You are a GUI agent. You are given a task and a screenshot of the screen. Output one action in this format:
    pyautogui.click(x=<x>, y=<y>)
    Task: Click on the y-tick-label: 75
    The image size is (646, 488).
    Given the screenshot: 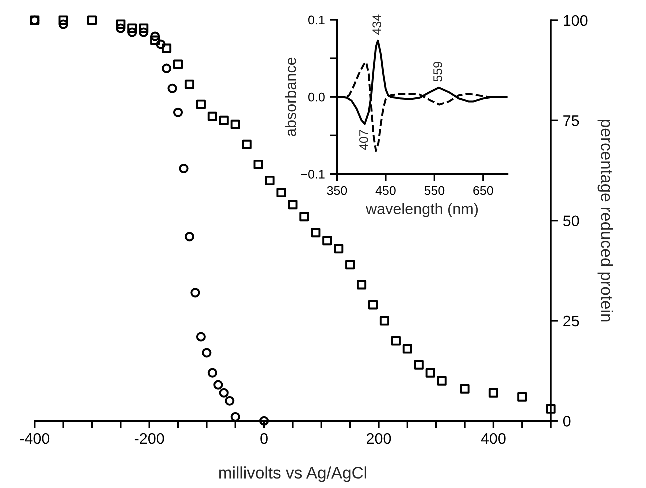 What is the action you would take?
    pyautogui.click(x=572, y=121)
    